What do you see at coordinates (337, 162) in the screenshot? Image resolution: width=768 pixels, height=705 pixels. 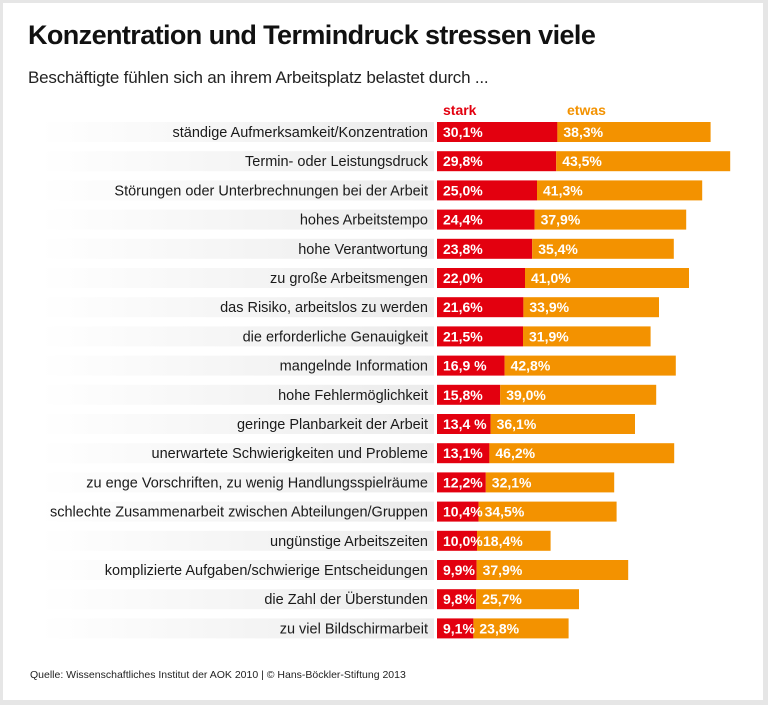 I see `category-label: Termin- oder Leistungsdruck` at bounding box center [337, 162].